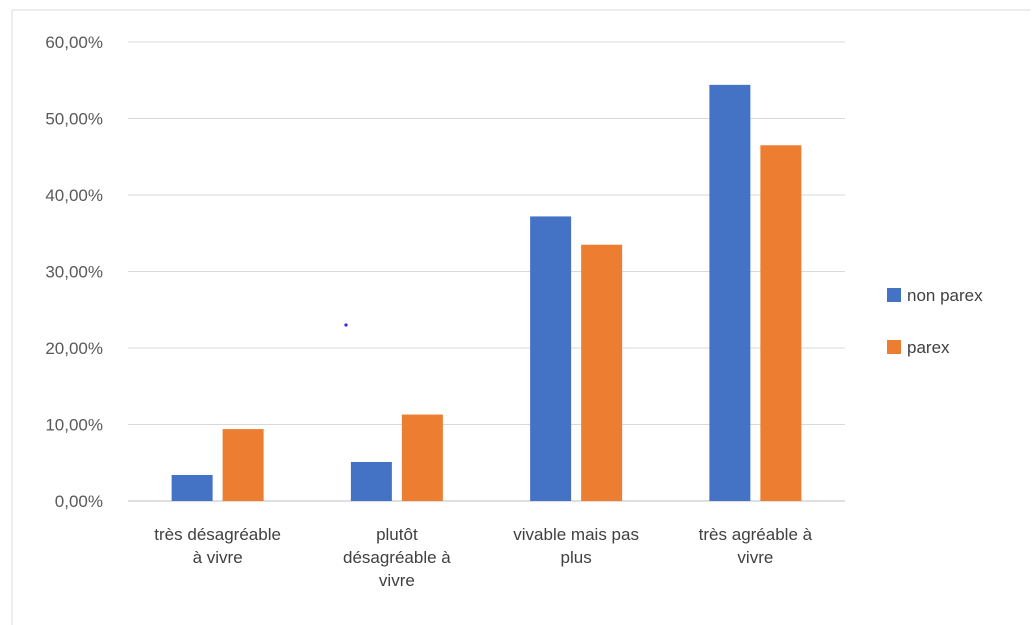  I want to click on legend: non parex parex, so click(935, 321).